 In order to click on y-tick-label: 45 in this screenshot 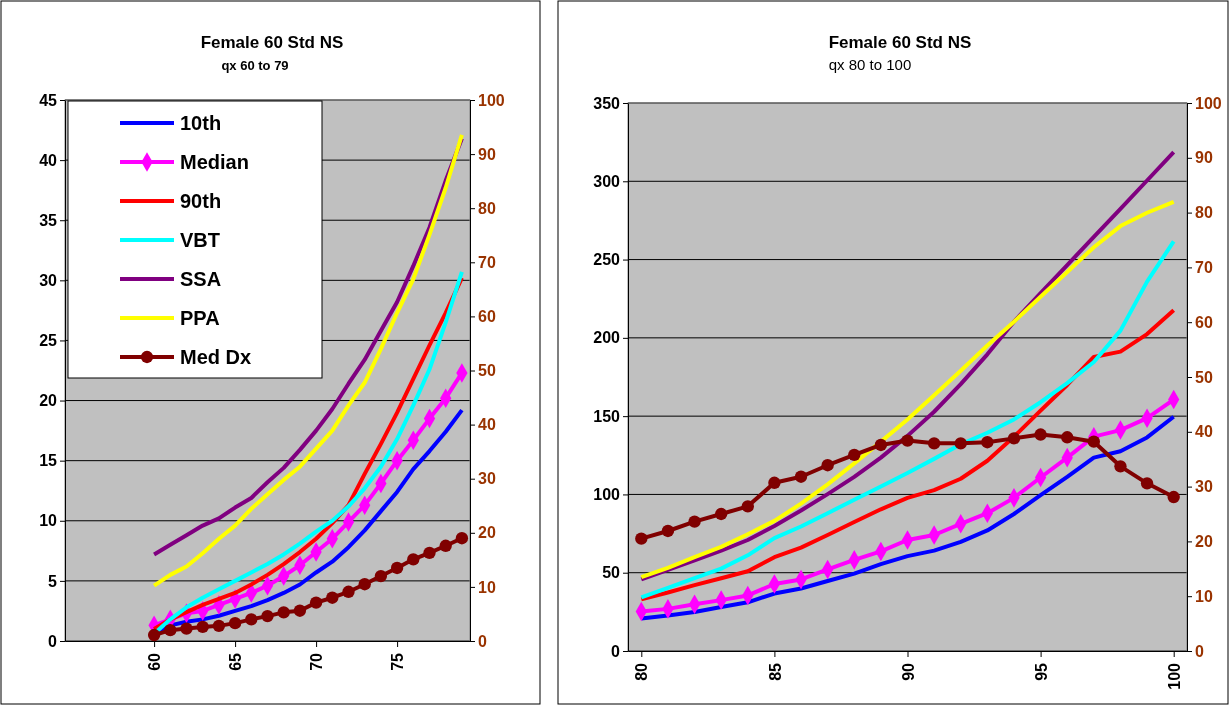, I will do `click(48, 100)`.